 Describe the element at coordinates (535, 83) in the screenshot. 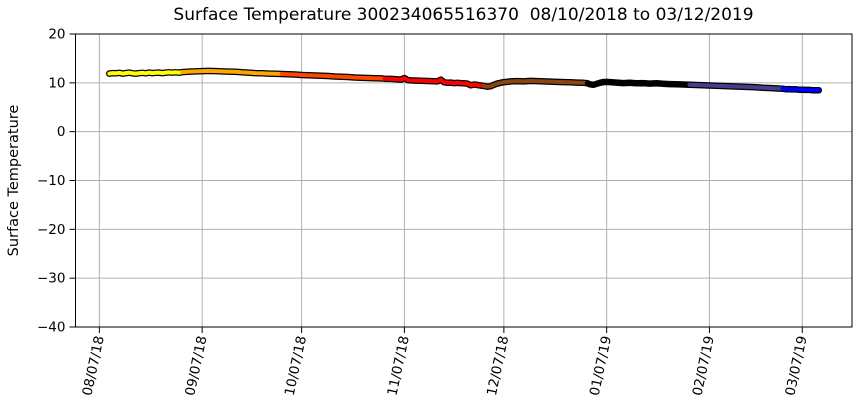

I see `temperature-segment-dec-2018` at that location.